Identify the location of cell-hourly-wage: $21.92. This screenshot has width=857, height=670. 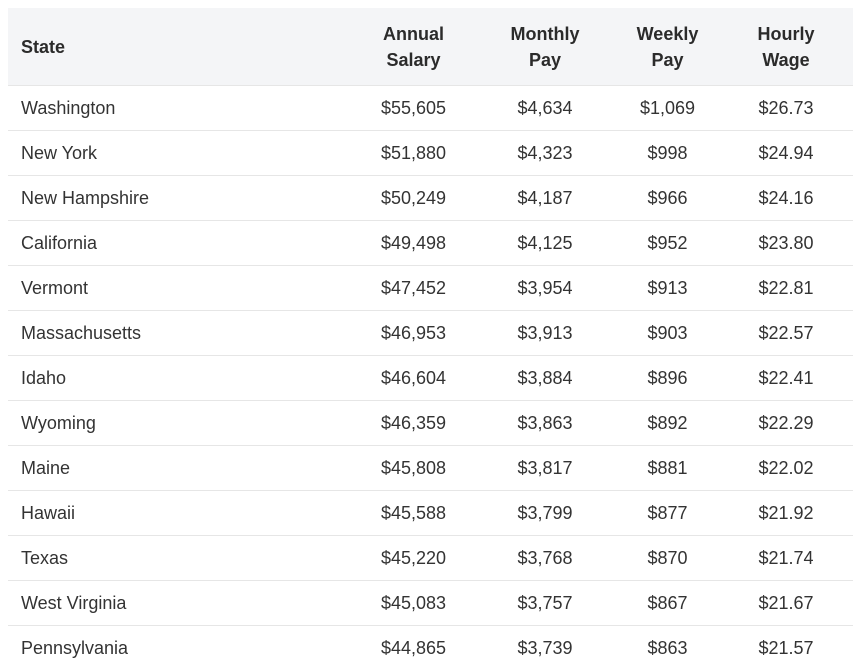
(786, 513).